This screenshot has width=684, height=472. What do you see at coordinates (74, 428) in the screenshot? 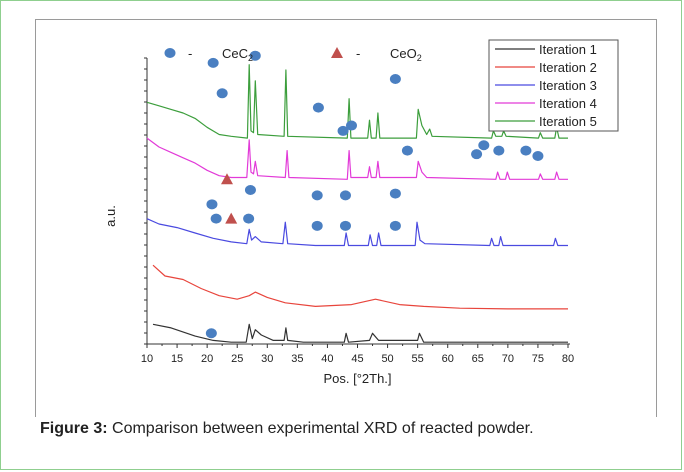
I see `caption-label: Figure 3:` at bounding box center [74, 428].